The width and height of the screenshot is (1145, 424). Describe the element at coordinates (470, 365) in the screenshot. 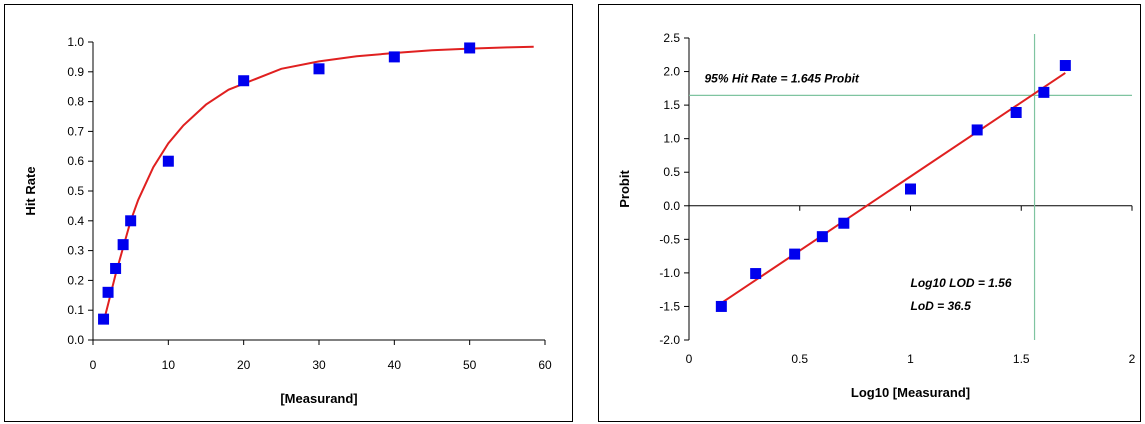

I see `hit-rate-x-tick-label: 50` at that location.